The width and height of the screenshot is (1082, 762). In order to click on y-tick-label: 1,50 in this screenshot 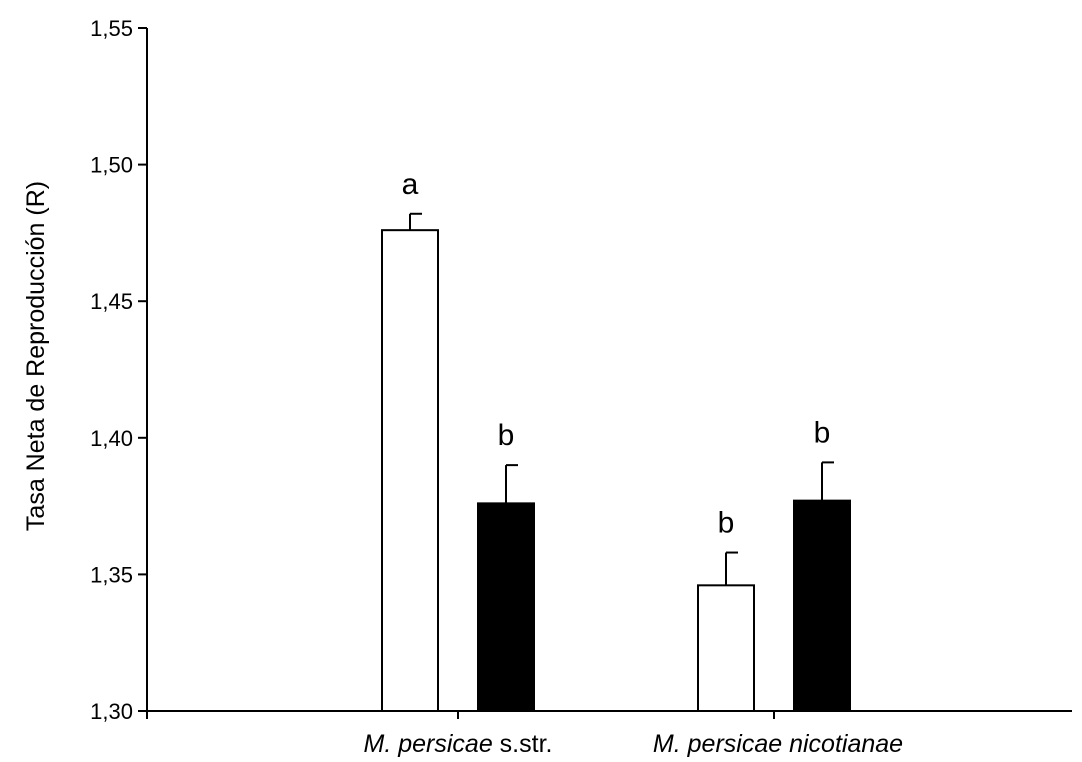, I will do `click(111, 165)`.